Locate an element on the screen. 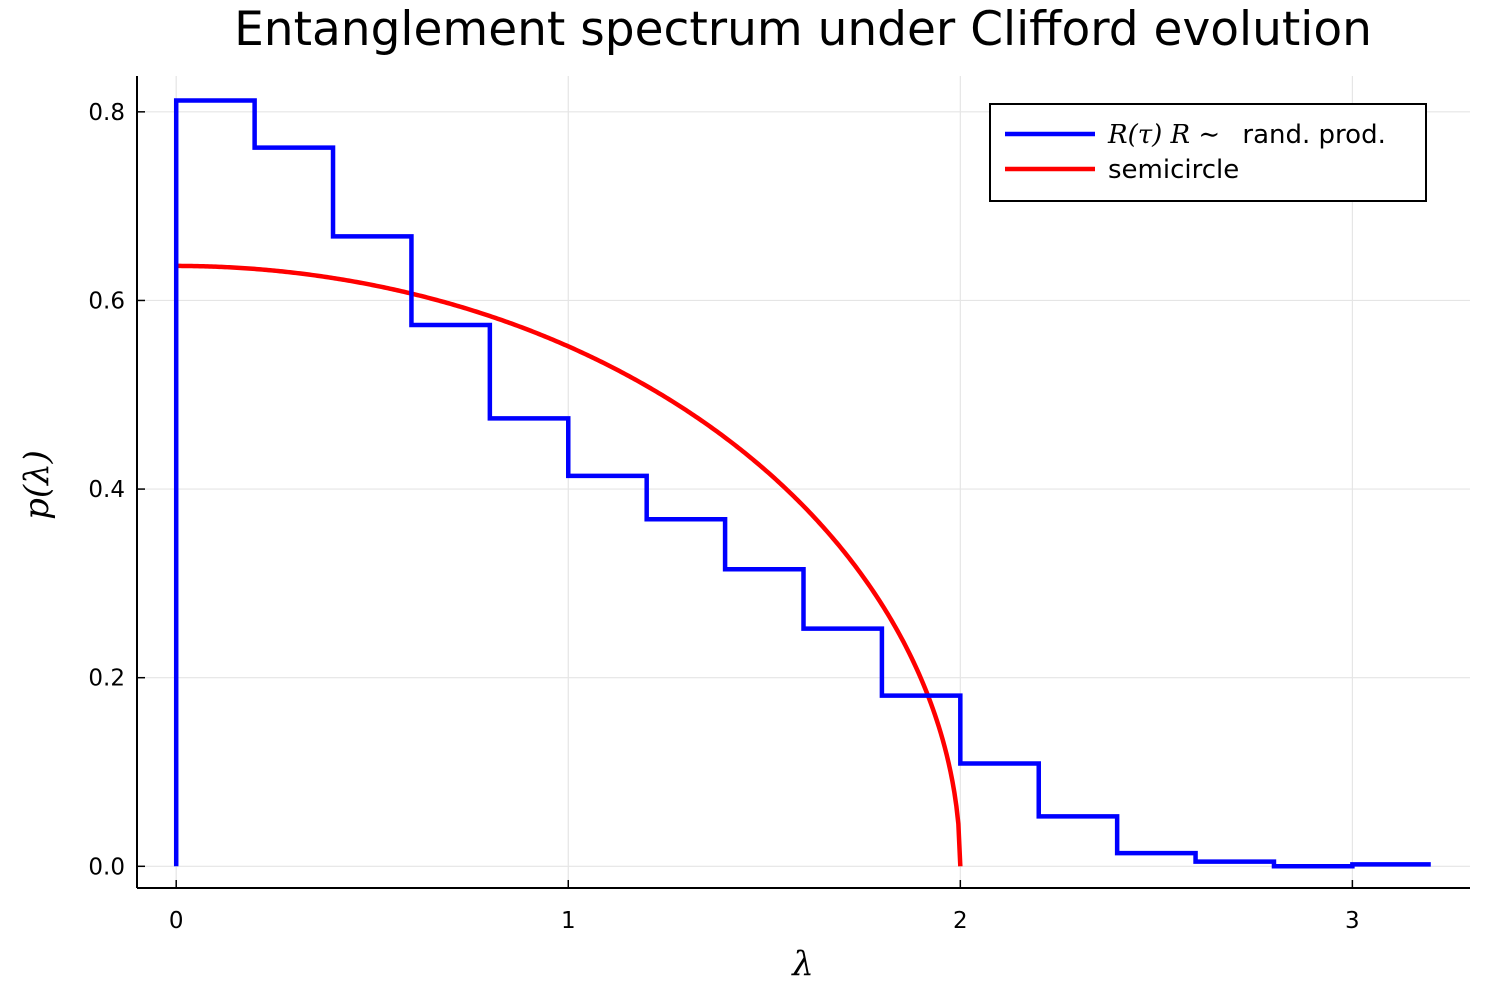  legend: R(τ) R ∼ rand. prod. semicircle is located at coordinates (1208, 152).